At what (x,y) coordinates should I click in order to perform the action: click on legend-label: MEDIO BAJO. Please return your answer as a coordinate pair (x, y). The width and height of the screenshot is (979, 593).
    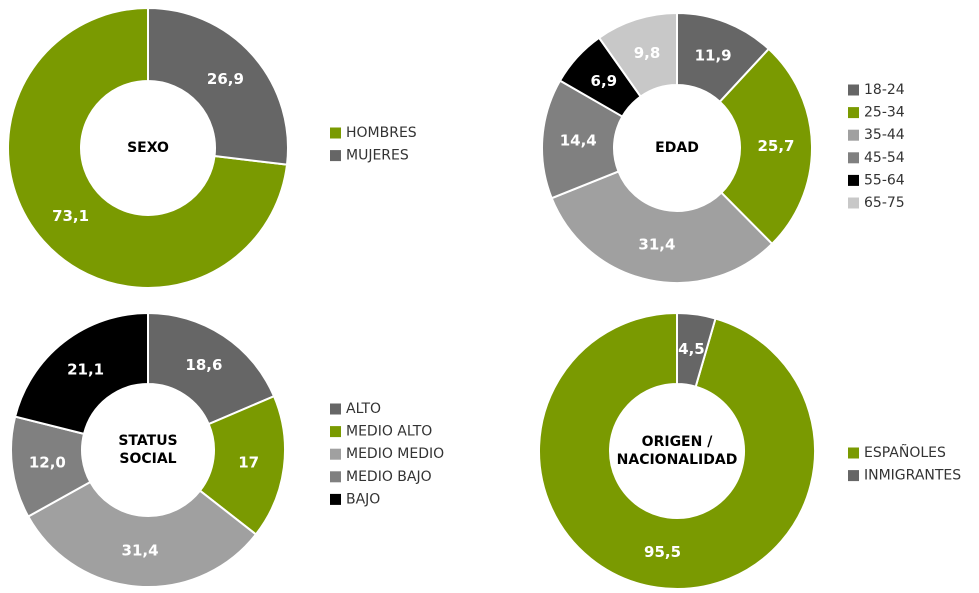
    Looking at the image, I should click on (389, 477).